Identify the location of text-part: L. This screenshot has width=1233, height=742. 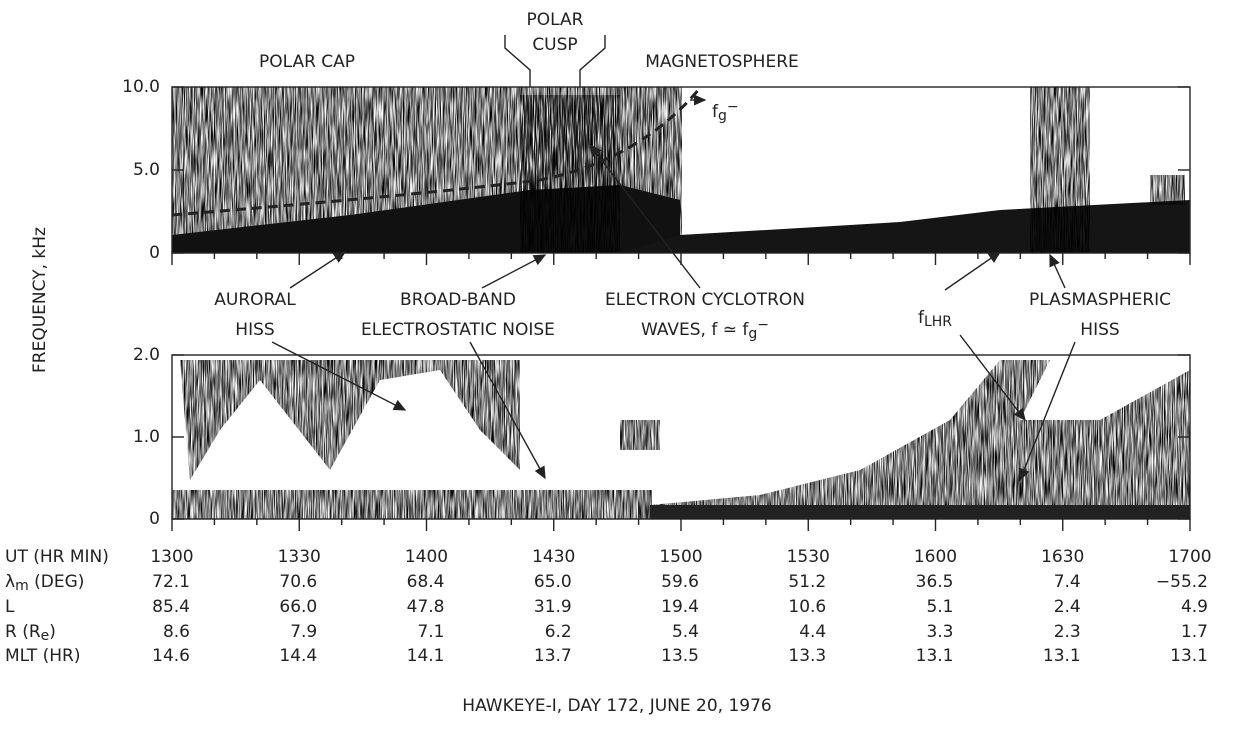
(10, 607).